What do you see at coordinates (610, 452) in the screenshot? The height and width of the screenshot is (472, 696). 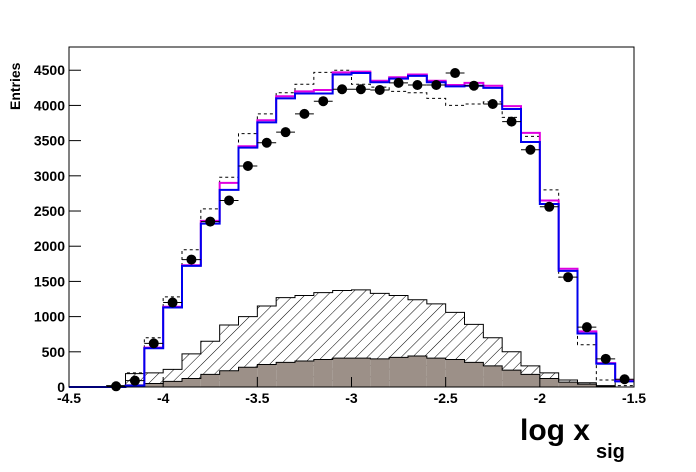 I see `x-axis-subscript: sig` at bounding box center [610, 452].